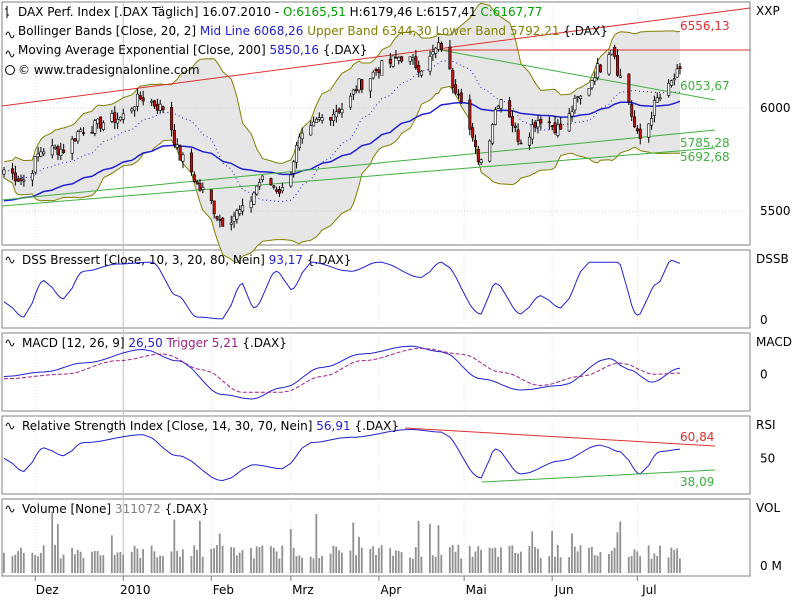 This screenshot has height=600, width=800. I want to click on rsi-trend-red, so click(560, 437).